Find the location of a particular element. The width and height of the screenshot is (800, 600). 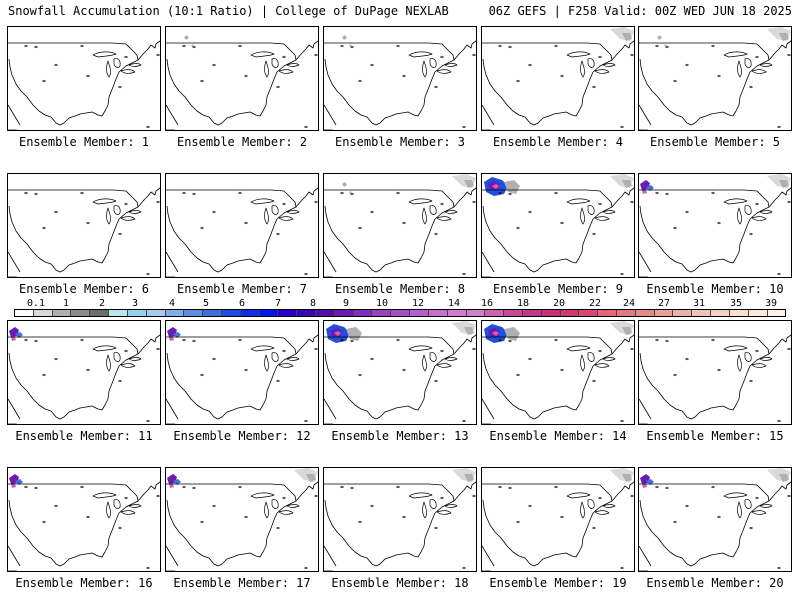

us-map is located at coordinates (242, 82).